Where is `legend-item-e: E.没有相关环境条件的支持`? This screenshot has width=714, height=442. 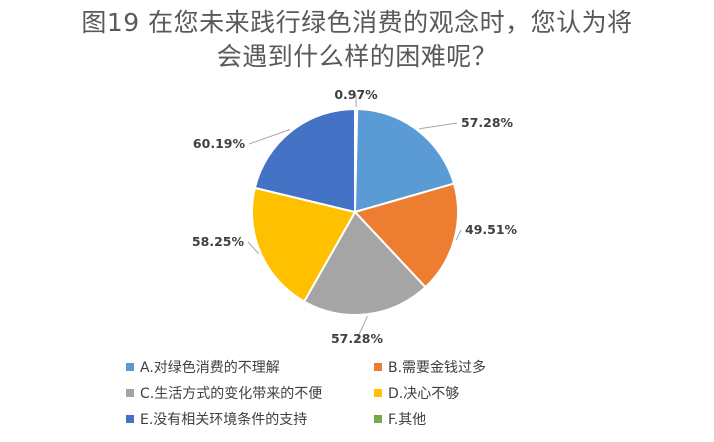 legend-item-e: E.没有相关环境条件的支持 is located at coordinates (250, 419).